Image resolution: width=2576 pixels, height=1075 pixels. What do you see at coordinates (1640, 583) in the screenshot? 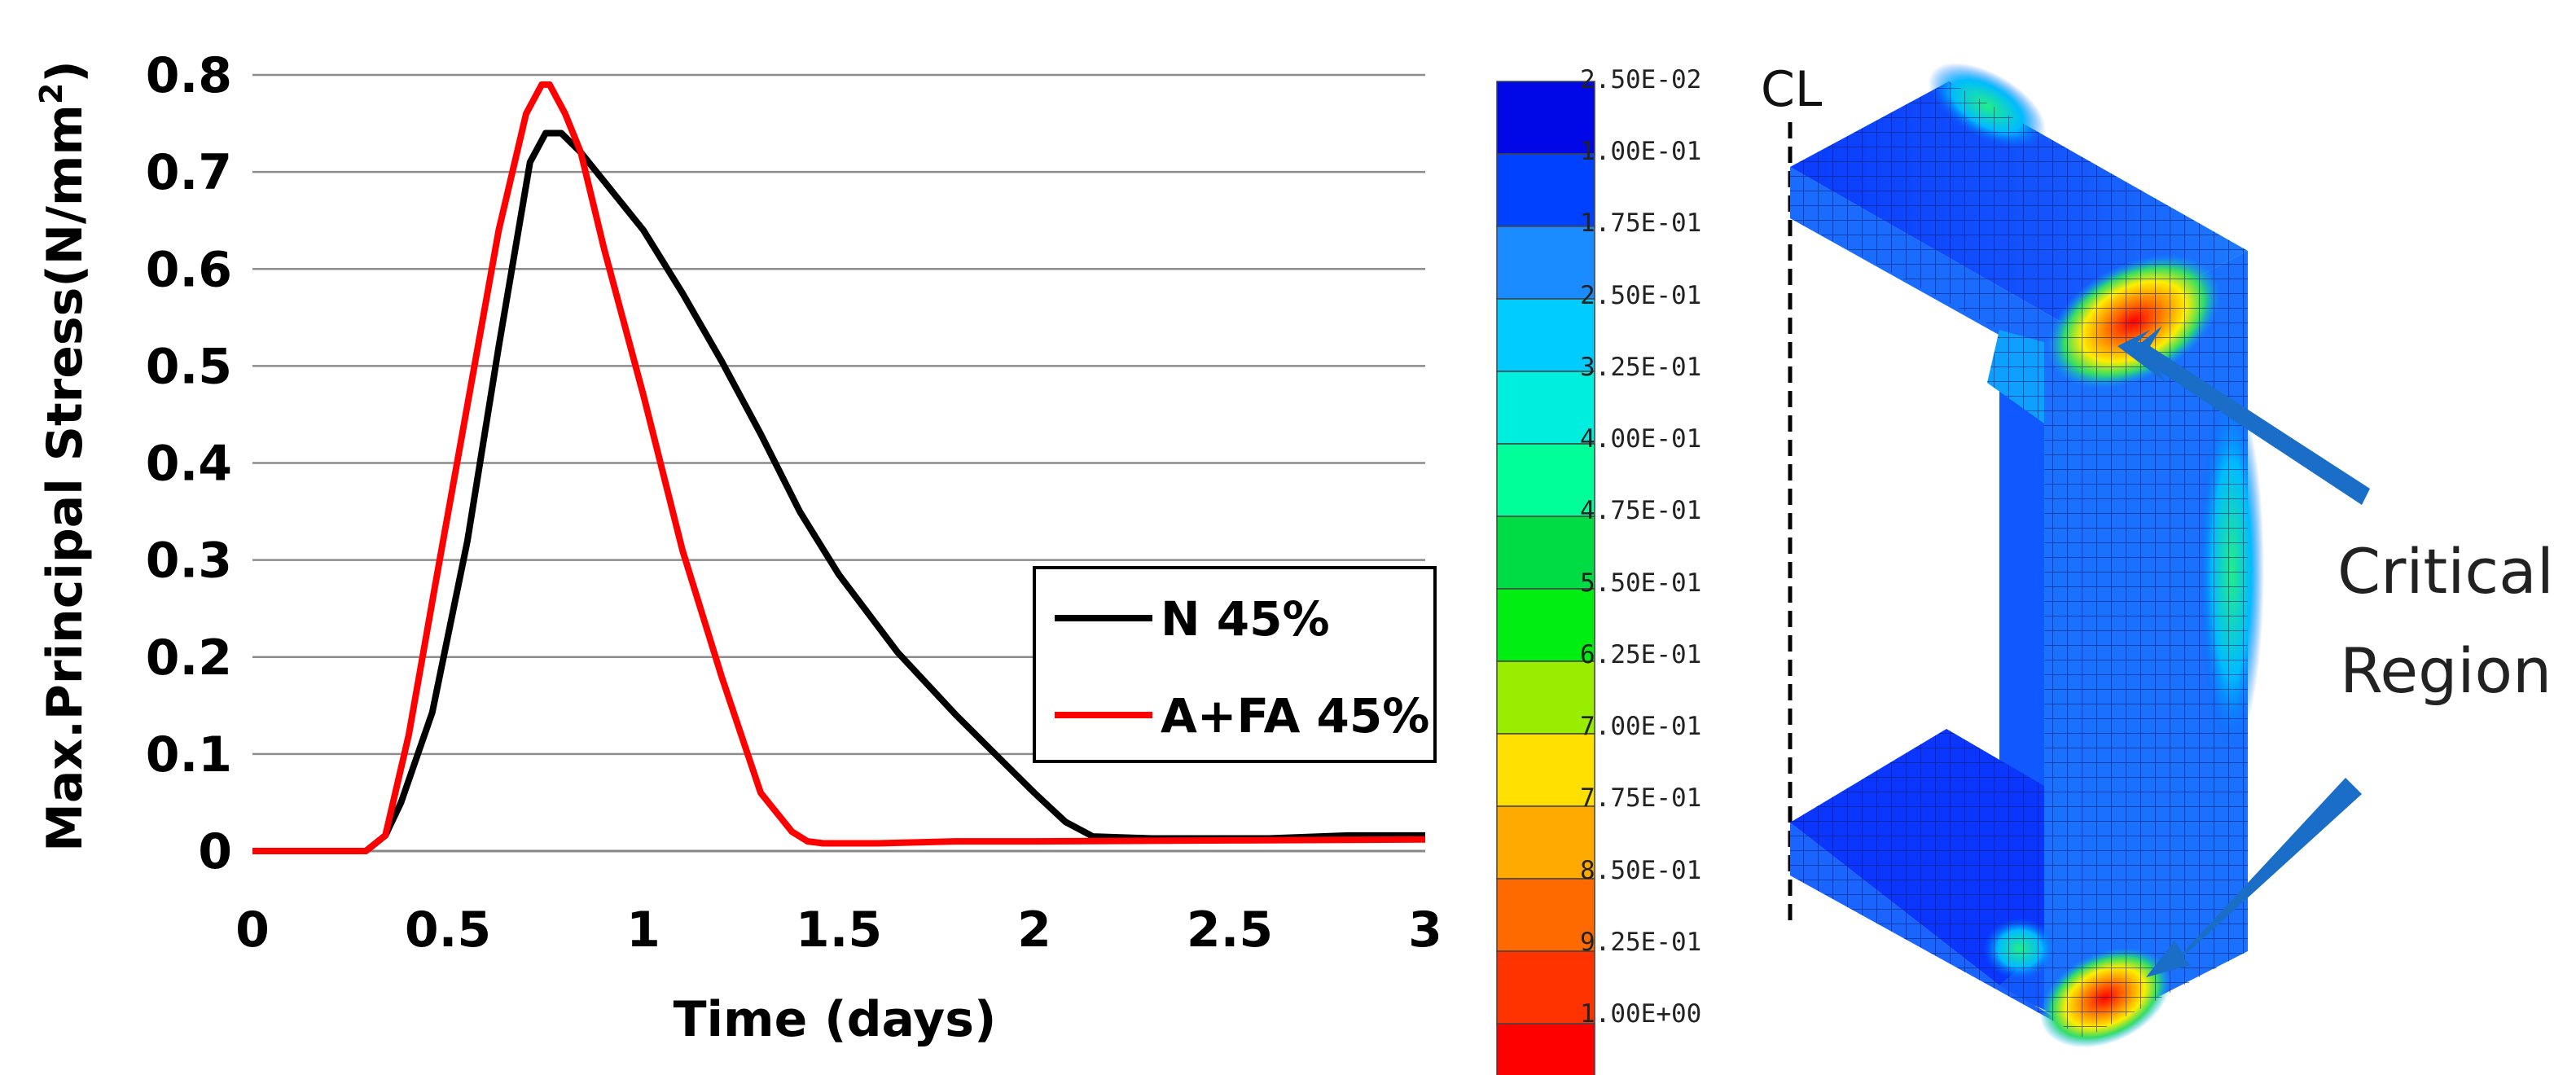
I see `colorbar-label: 5.50E-01` at bounding box center [1640, 583].